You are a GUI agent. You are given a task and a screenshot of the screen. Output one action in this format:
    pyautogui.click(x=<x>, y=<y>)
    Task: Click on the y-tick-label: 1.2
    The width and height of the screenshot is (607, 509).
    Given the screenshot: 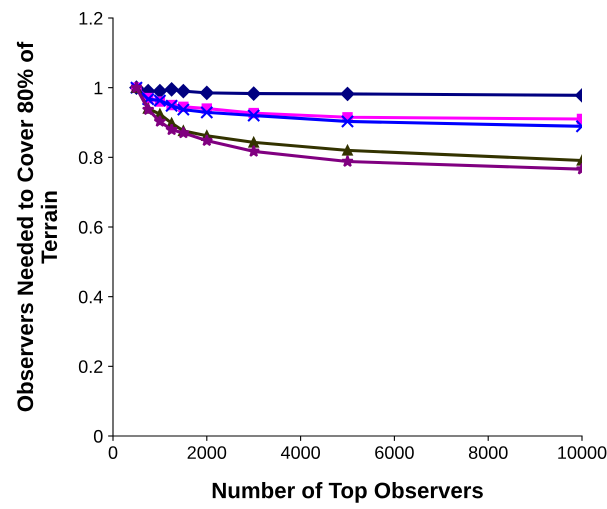 What is the action you would take?
    pyautogui.click(x=91, y=18)
    